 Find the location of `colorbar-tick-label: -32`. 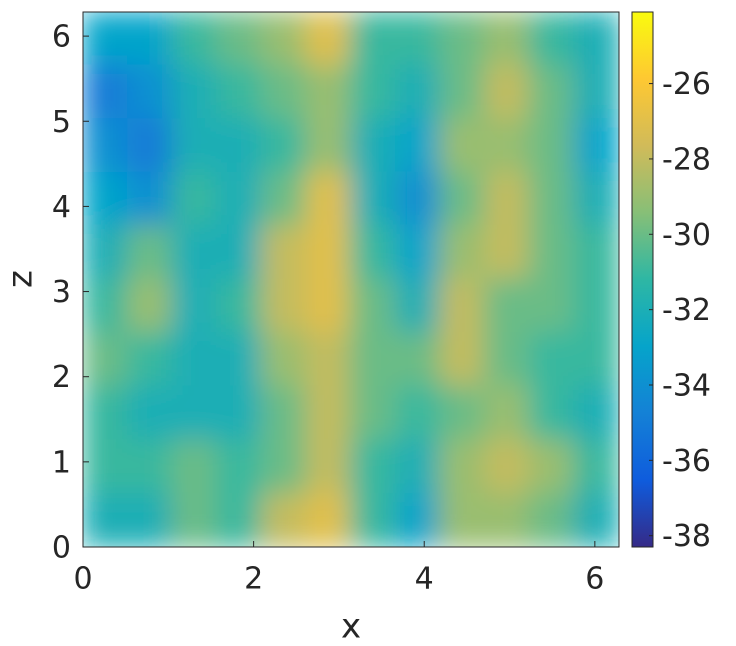

colorbar-tick-label: -32 is located at coordinates (686, 310).